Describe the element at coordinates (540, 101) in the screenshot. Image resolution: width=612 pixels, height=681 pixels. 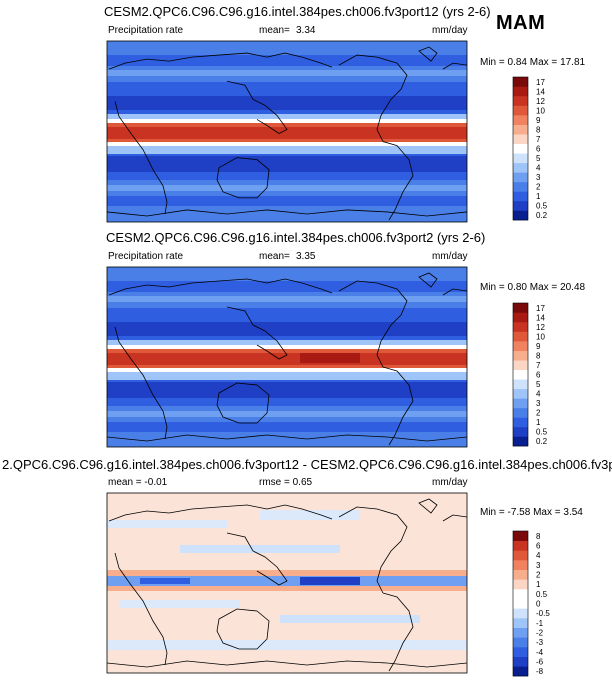
I see `panel1-colorbar-tick-label: 12` at that location.